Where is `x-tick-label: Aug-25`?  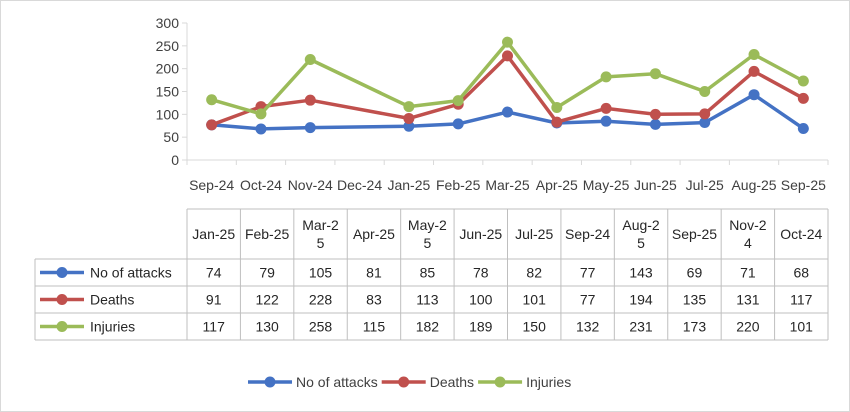 x-tick-label: Aug-25 is located at coordinates (753, 185).